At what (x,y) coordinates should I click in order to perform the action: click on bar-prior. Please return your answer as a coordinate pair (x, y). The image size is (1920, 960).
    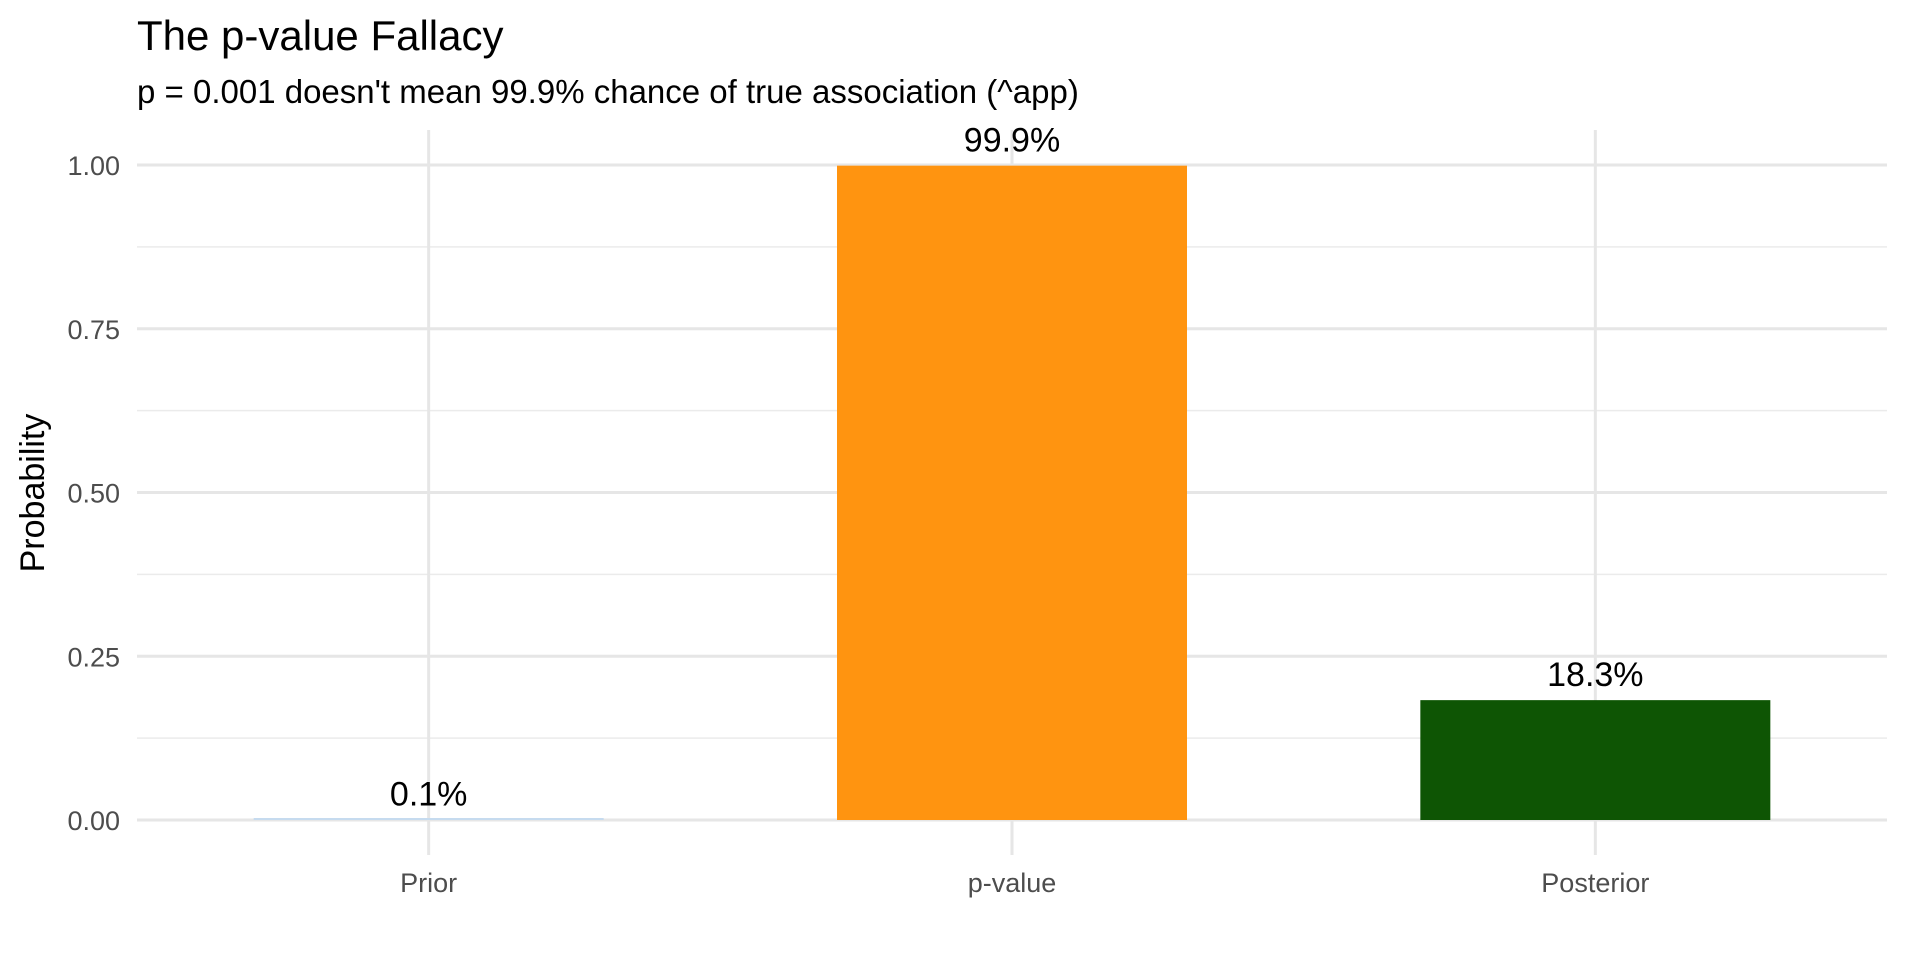
    Looking at the image, I should click on (428, 819).